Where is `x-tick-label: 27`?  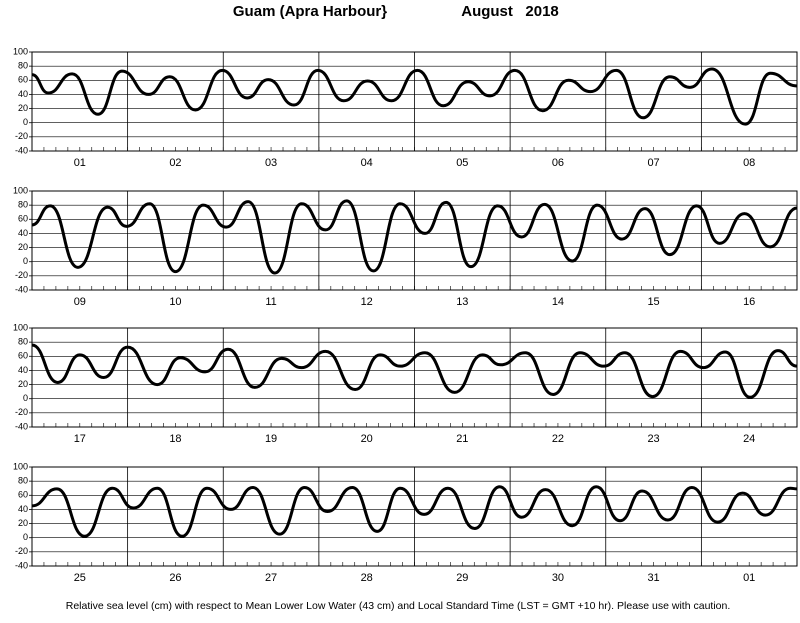
x-tick-label: 27 is located at coordinates (271, 578).